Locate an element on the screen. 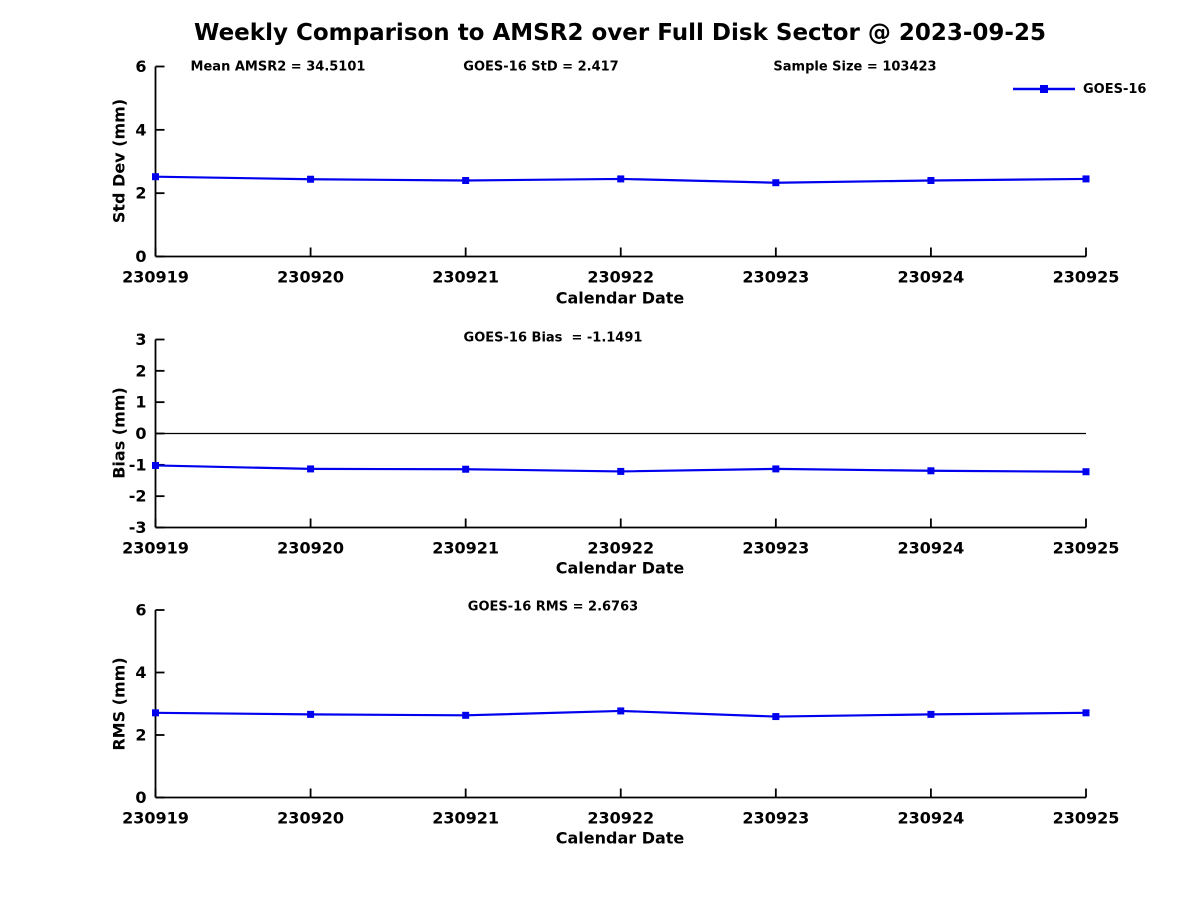 Image resolution: width=1200 pixels, height=900 pixels. y-tick-label: -3 is located at coordinates (138, 527).